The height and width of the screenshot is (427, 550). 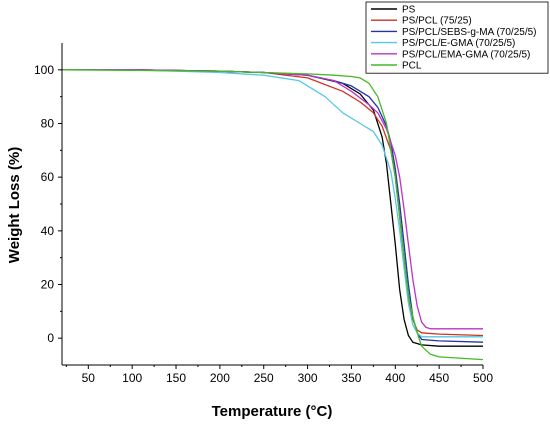 I want to click on legend-label-2: PS/PCL (75/25), so click(x=437, y=21).